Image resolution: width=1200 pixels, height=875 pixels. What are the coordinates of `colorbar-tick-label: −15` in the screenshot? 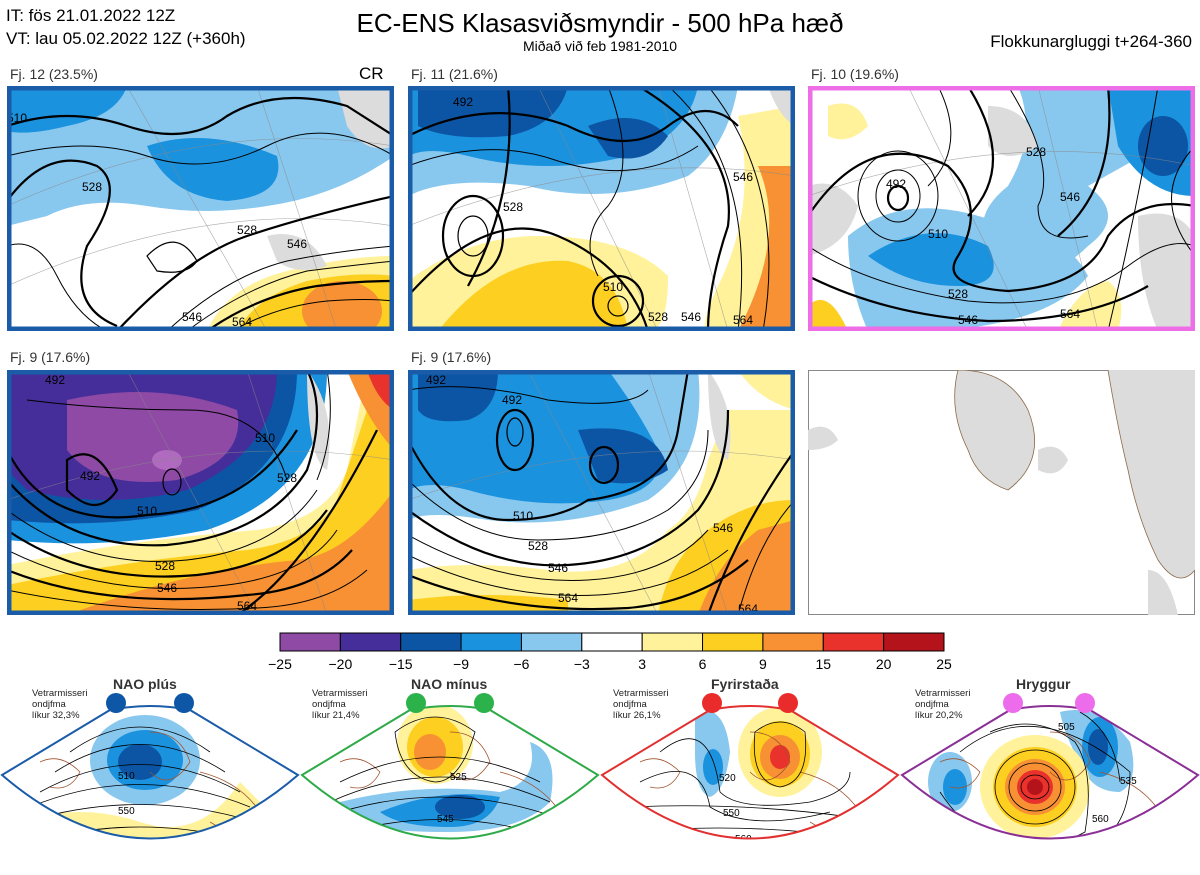 It's located at (400, 664).